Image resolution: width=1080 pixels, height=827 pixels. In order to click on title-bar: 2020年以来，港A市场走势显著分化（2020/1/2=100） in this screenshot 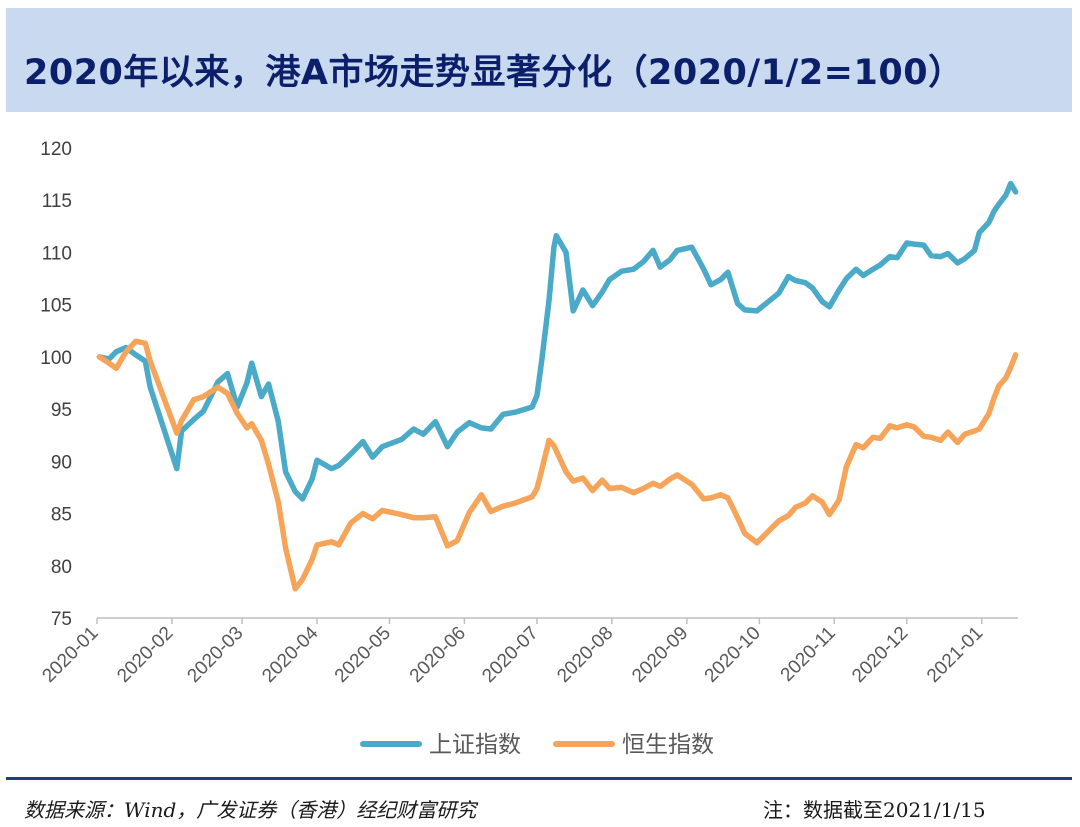, I will do `click(539, 60)`.